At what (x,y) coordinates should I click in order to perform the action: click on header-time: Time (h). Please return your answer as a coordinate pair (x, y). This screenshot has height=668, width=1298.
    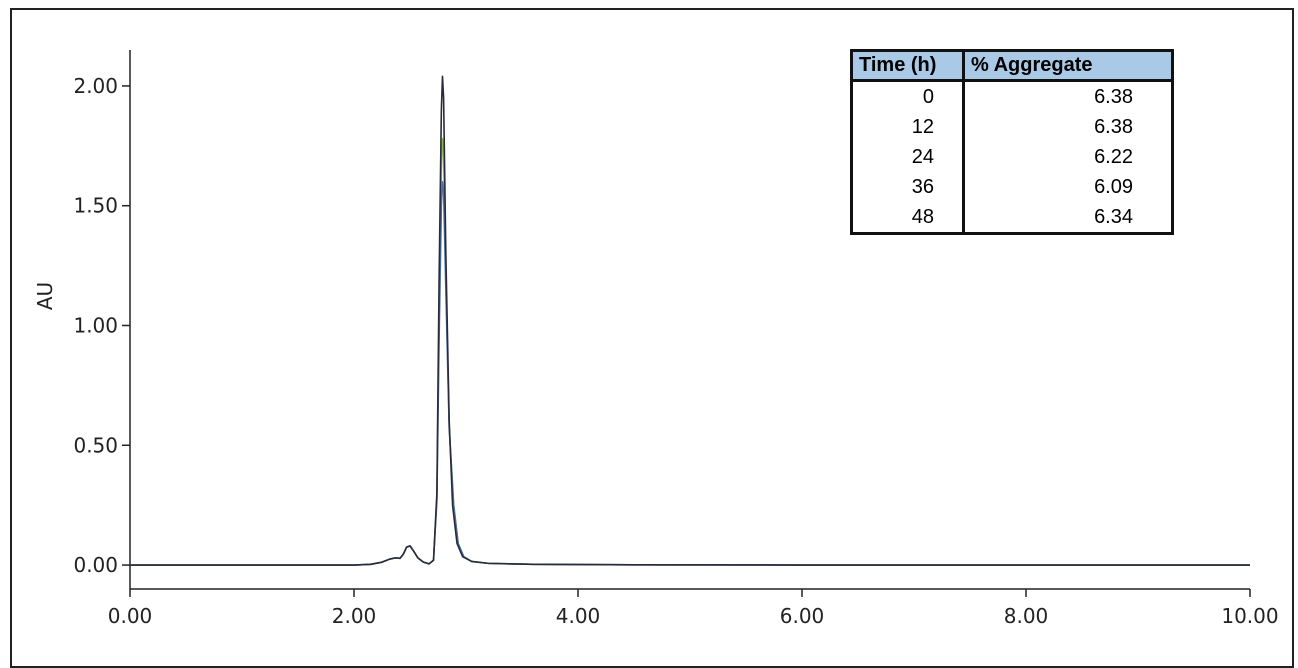
    Looking at the image, I should click on (908, 66).